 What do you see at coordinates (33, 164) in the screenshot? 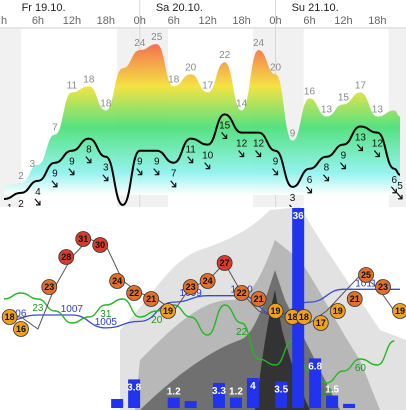
I see `gust-value-label: 3` at bounding box center [33, 164].